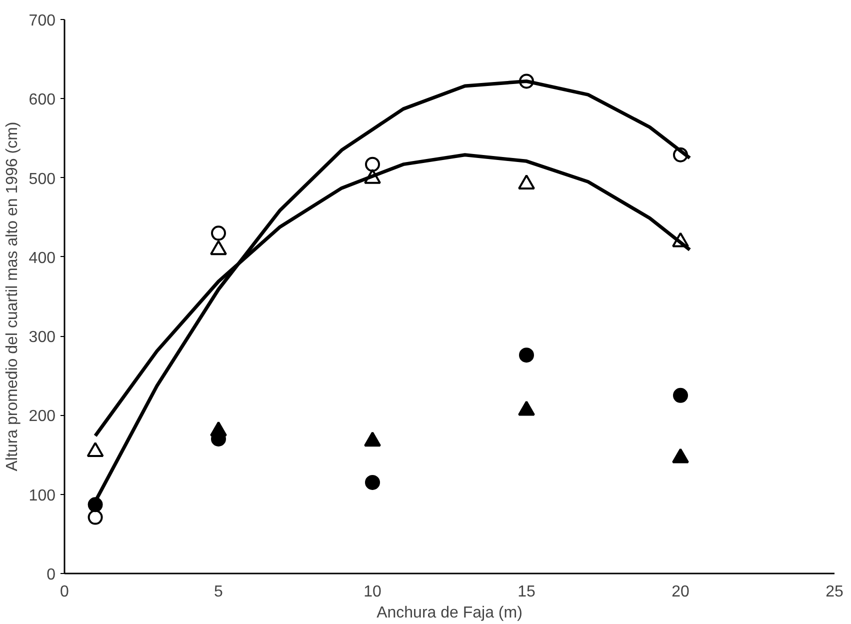  I want to click on x-tick-label: 25, so click(835, 592).